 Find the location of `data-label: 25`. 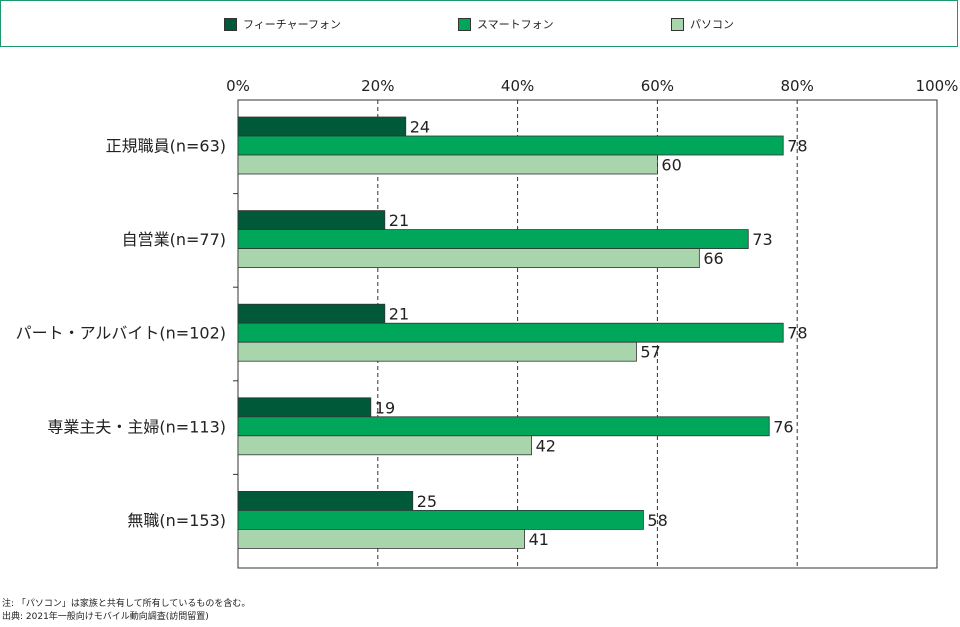

data-label: 25 is located at coordinates (427, 501).